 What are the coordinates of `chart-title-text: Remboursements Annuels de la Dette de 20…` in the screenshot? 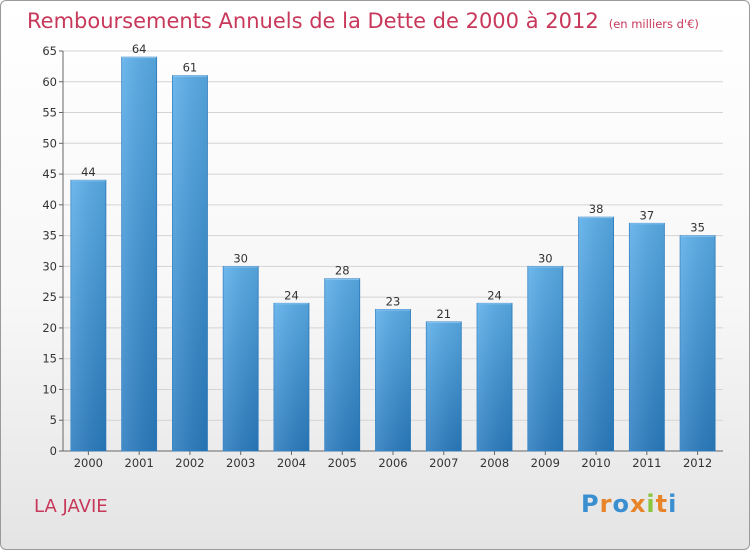 It's located at (313, 21).